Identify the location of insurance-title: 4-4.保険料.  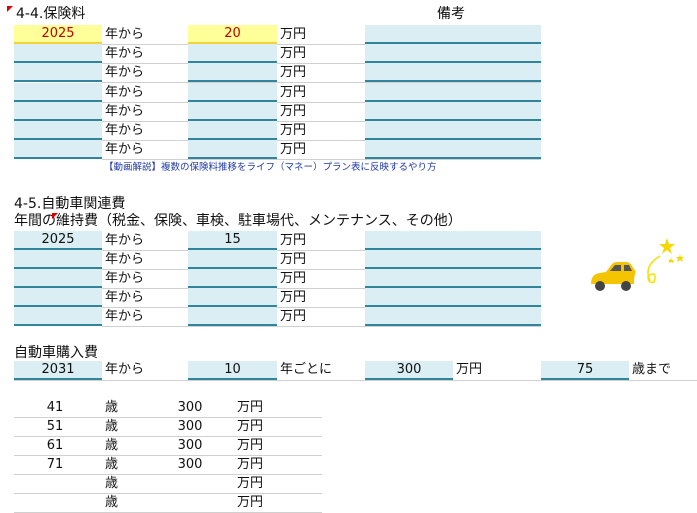
(51, 14).